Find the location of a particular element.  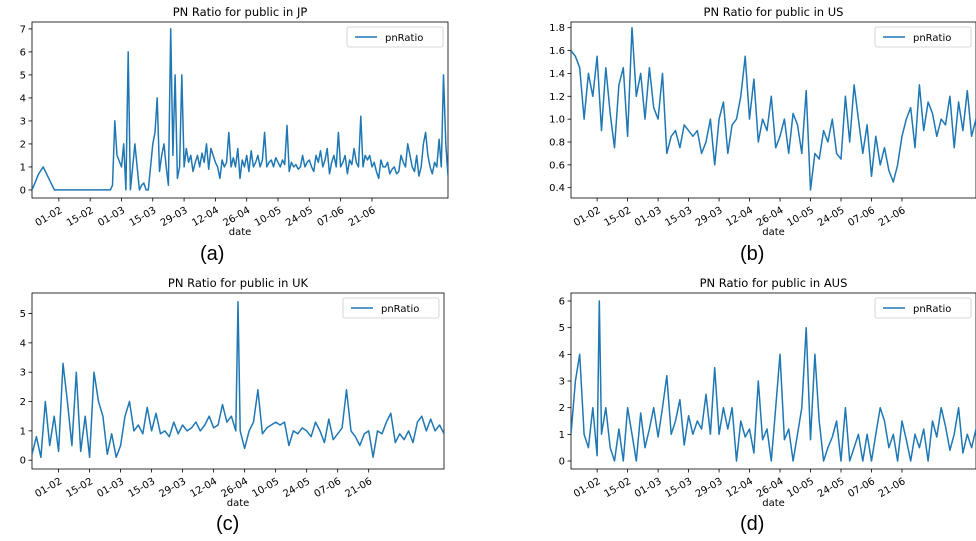

chart-0-ytick-label: 2 is located at coordinates (23, 144).